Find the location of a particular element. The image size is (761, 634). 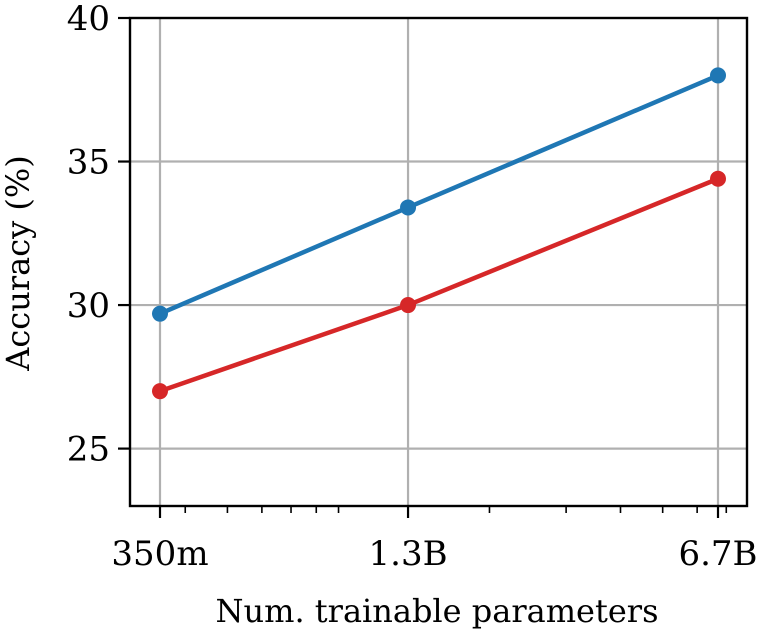

y-tick-label: 25 is located at coordinates (88, 450).